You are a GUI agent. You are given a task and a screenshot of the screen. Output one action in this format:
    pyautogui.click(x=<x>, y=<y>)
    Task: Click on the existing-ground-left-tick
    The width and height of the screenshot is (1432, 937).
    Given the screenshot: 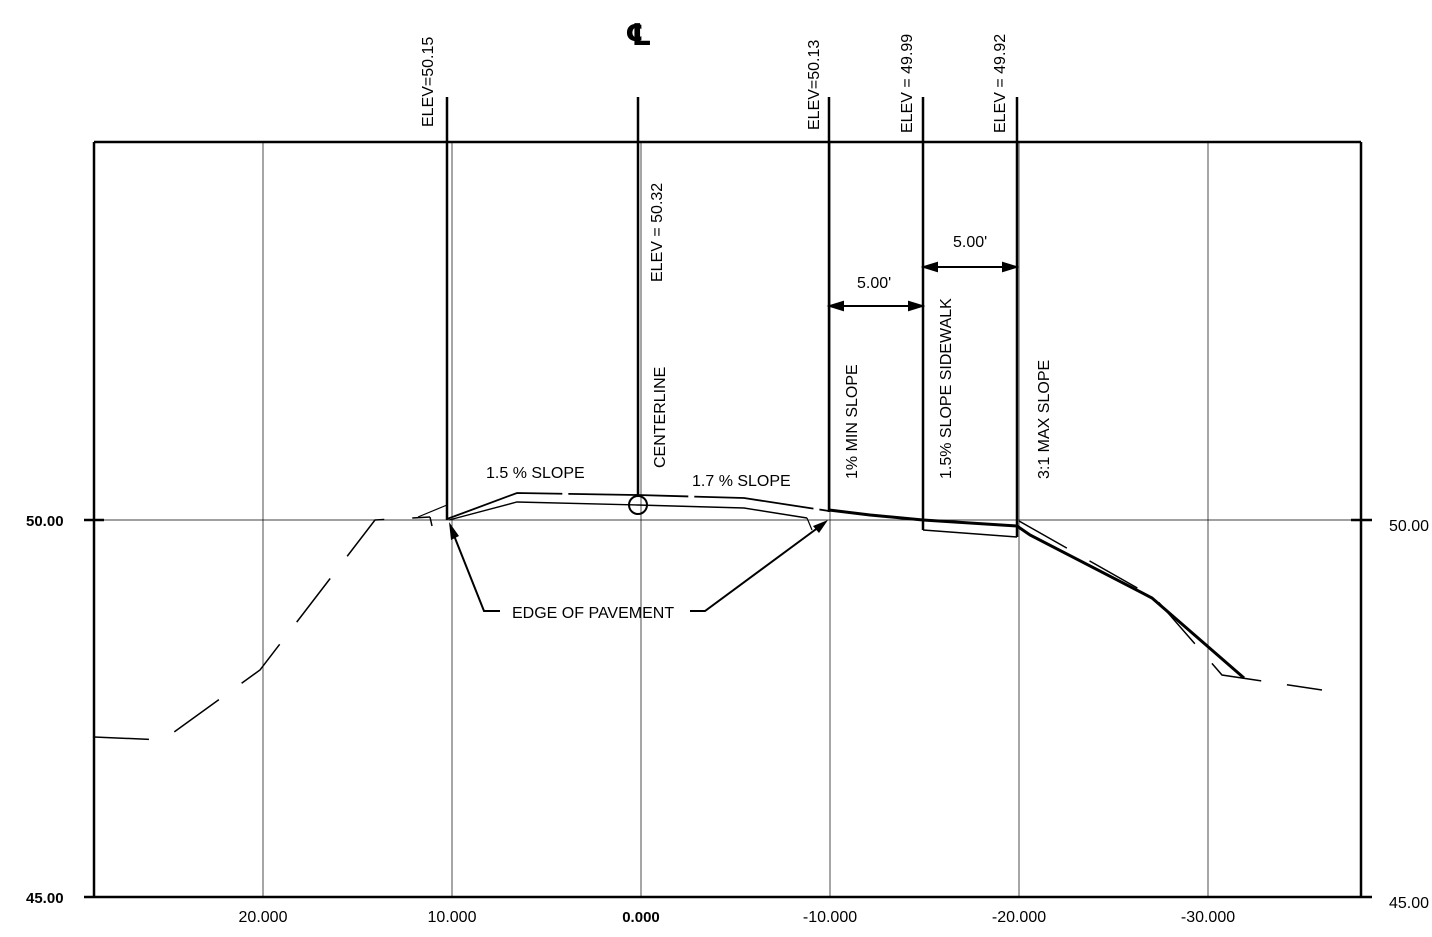 What is the action you would take?
    pyautogui.click(x=431, y=521)
    